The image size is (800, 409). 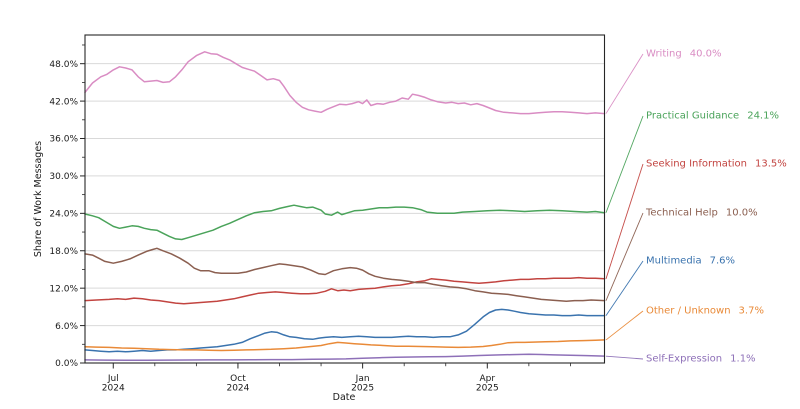 I want to click on other-unknown-leader-line, so click(x=624, y=325).